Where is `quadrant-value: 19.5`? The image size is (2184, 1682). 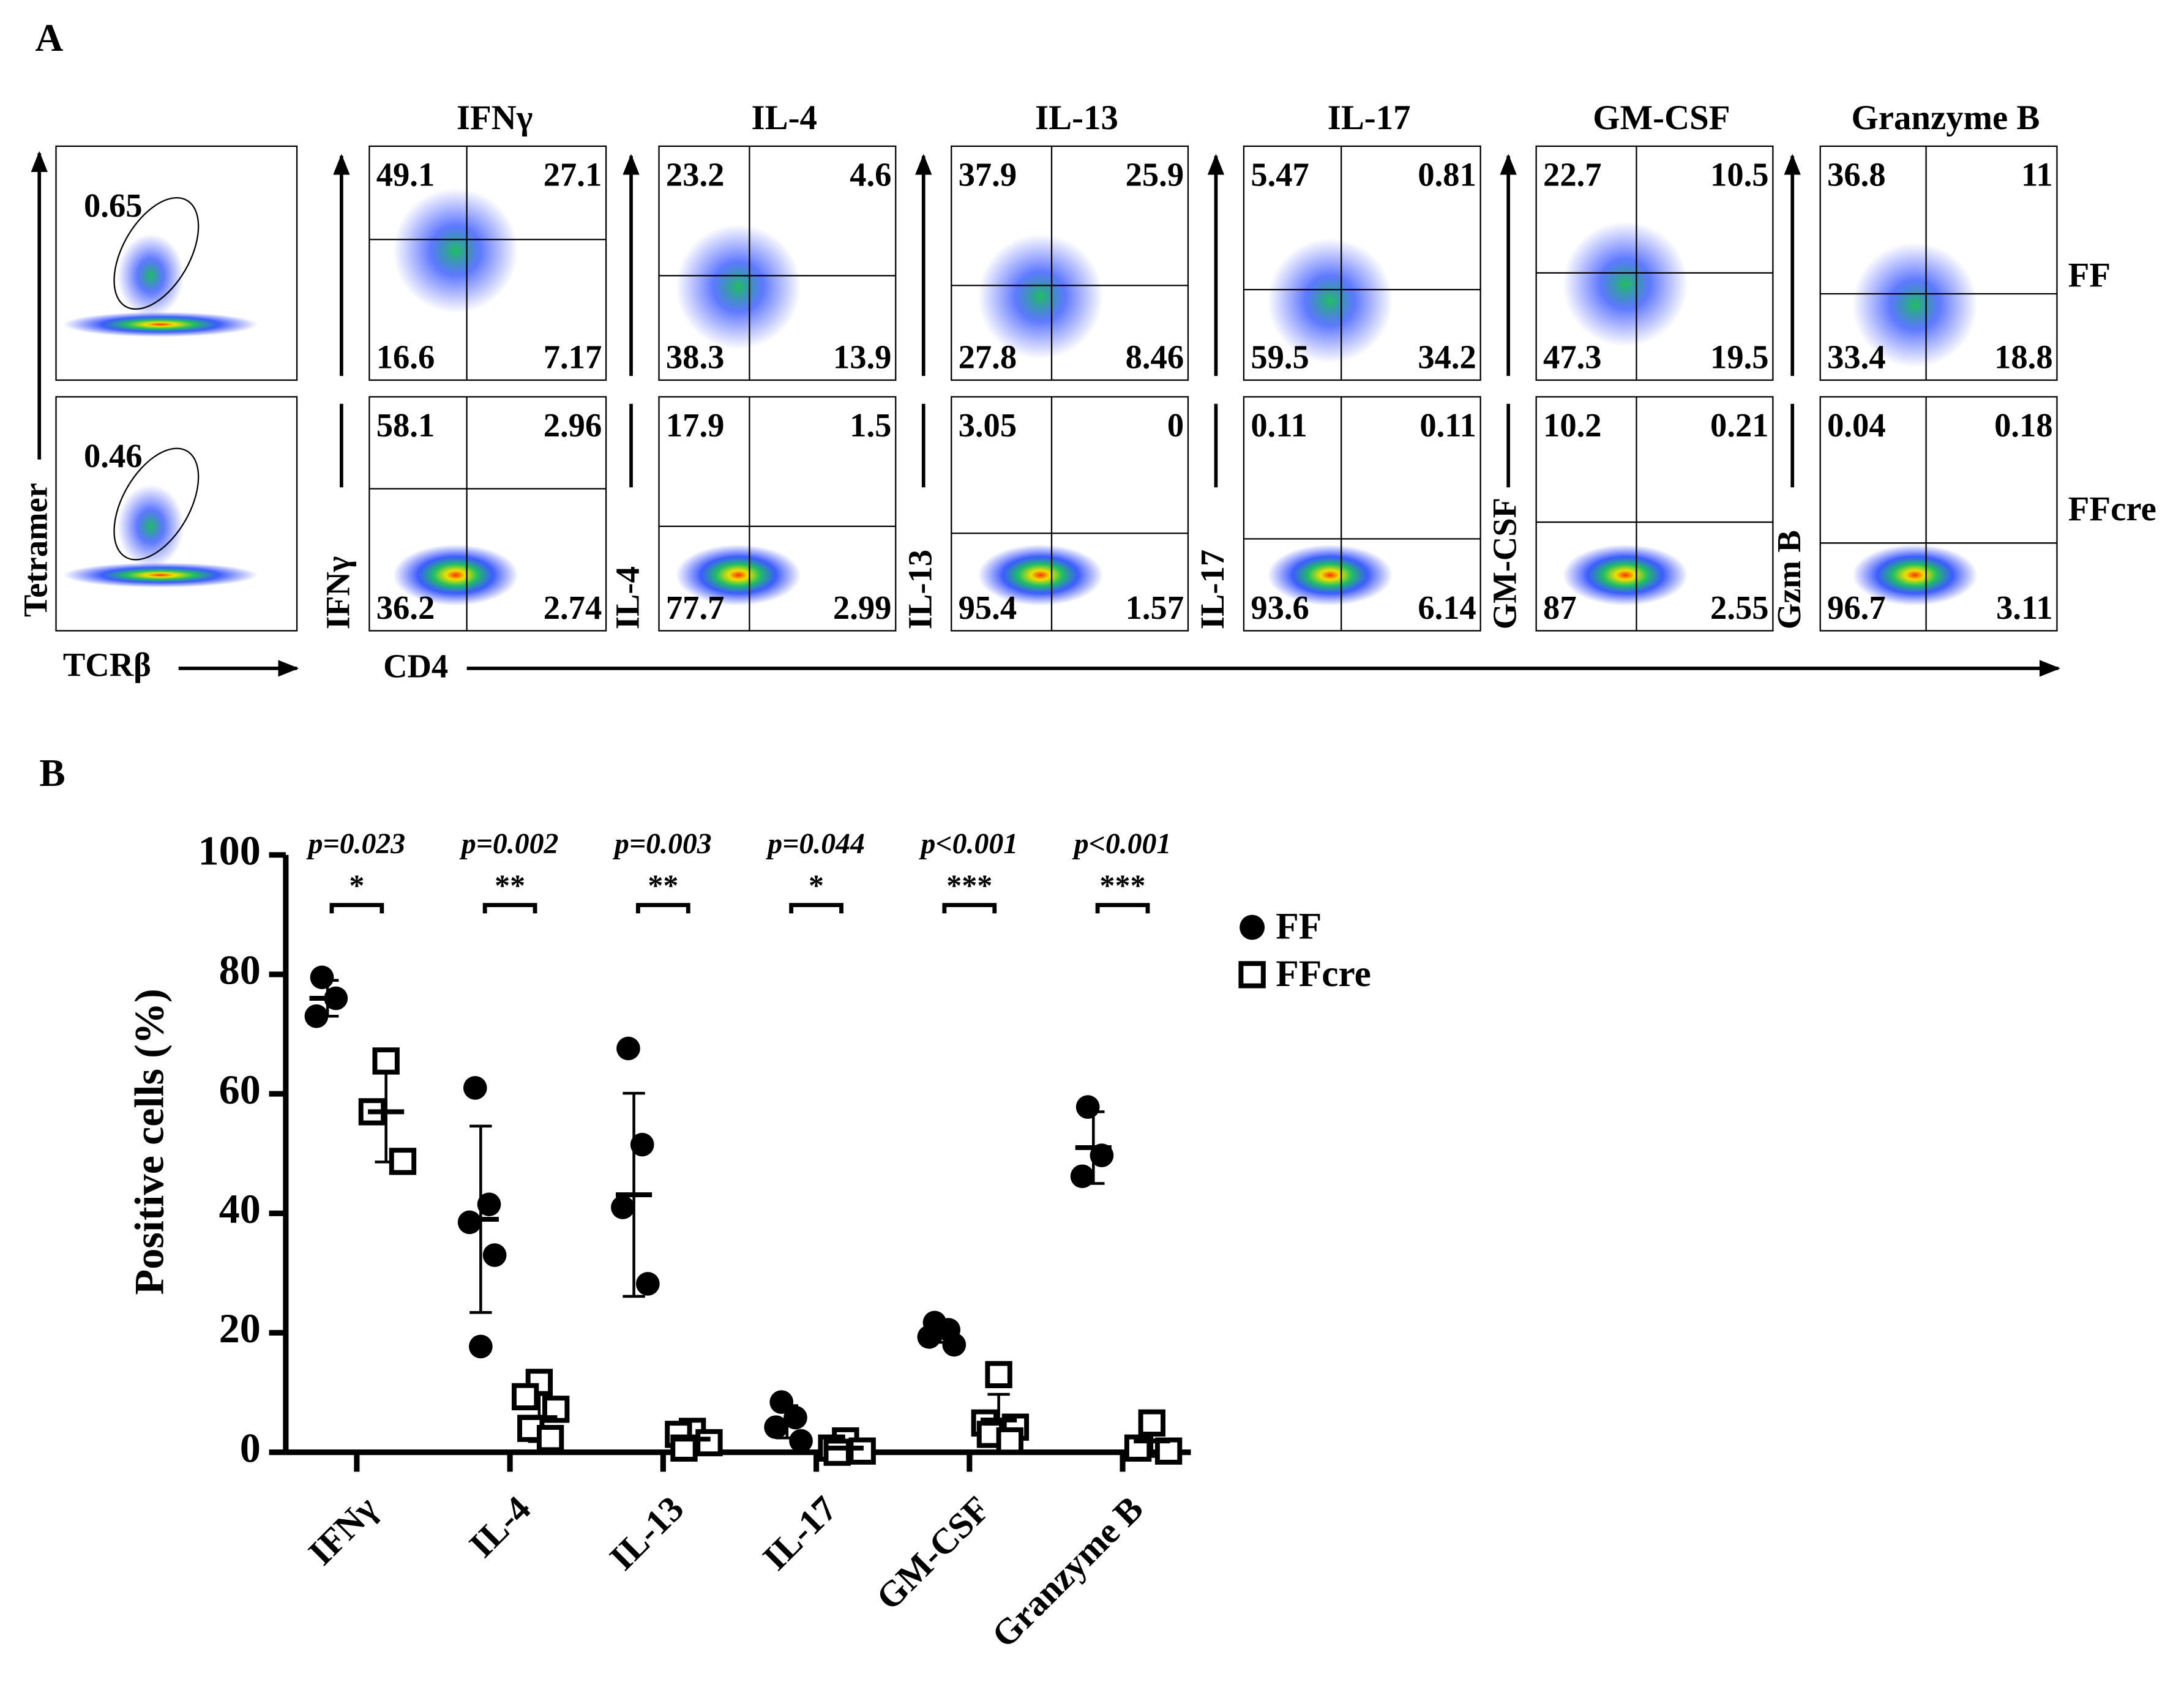 quadrant-value: 19.5 is located at coordinates (1739, 357).